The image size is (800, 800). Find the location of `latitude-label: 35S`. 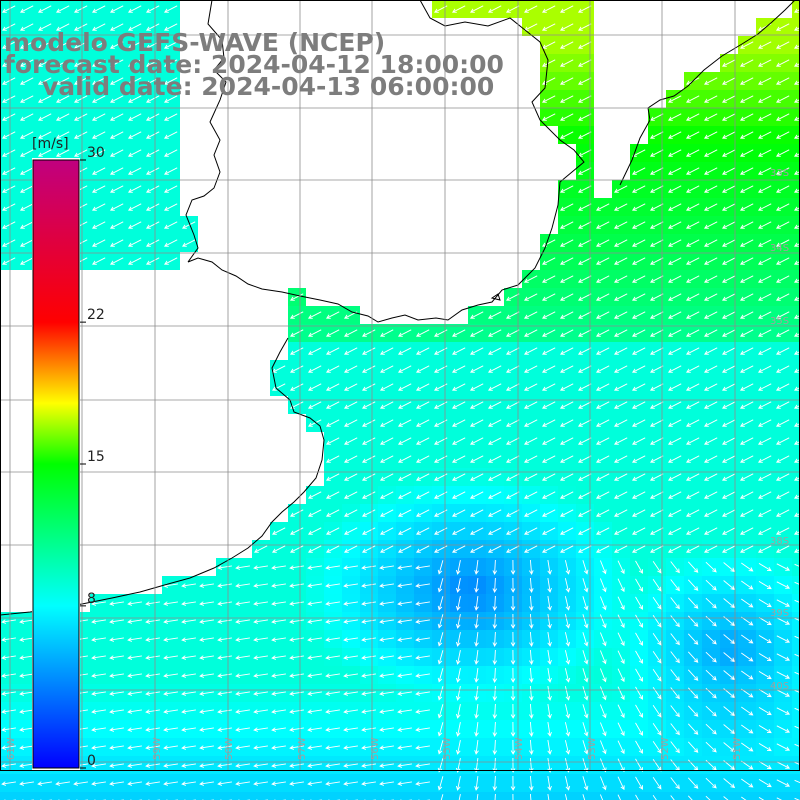

latitude-label: 35S is located at coordinates (779, 321).